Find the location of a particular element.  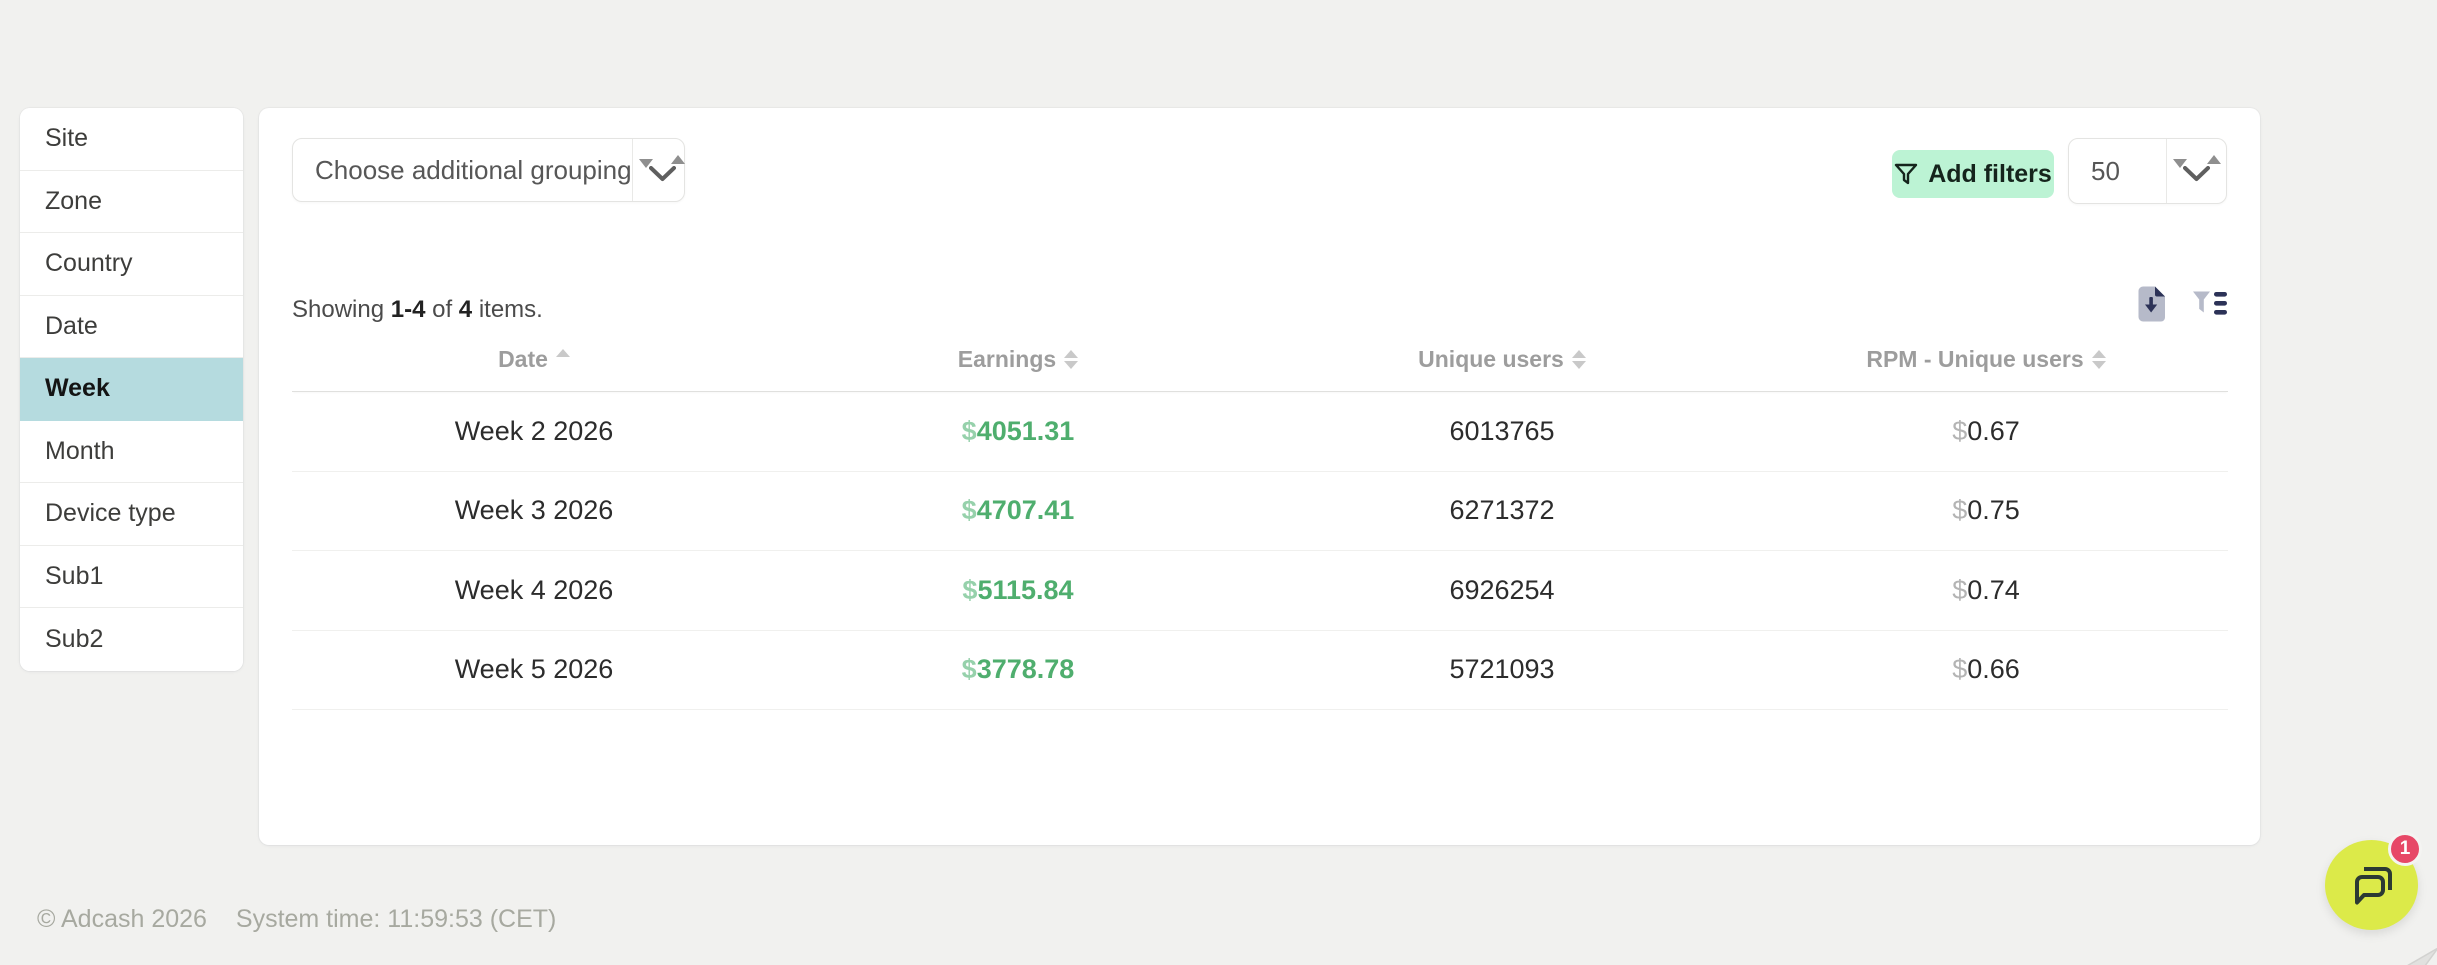

cell-rpm: $0.67 is located at coordinates (1986, 430).